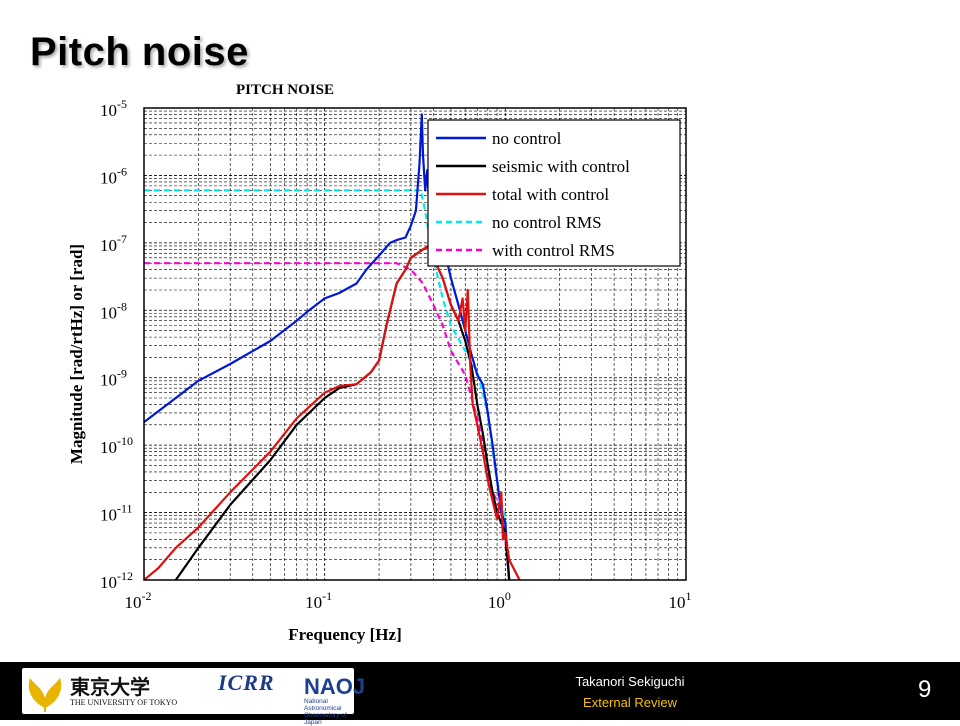  What do you see at coordinates (327, 596) in the screenshot?
I see `x-tick-exponent: -1` at bounding box center [327, 596].